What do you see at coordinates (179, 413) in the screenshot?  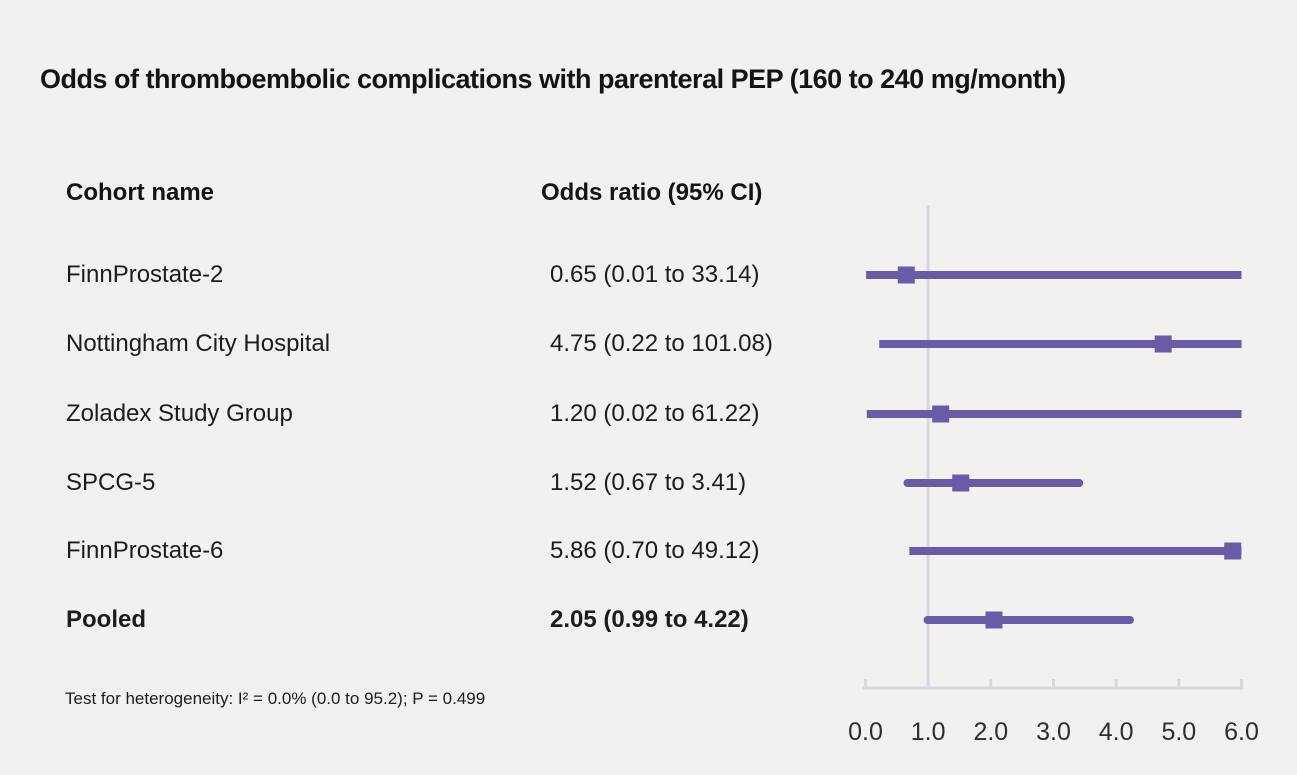 I see `cohort-name: Zoladex Study Group` at bounding box center [179, 413].